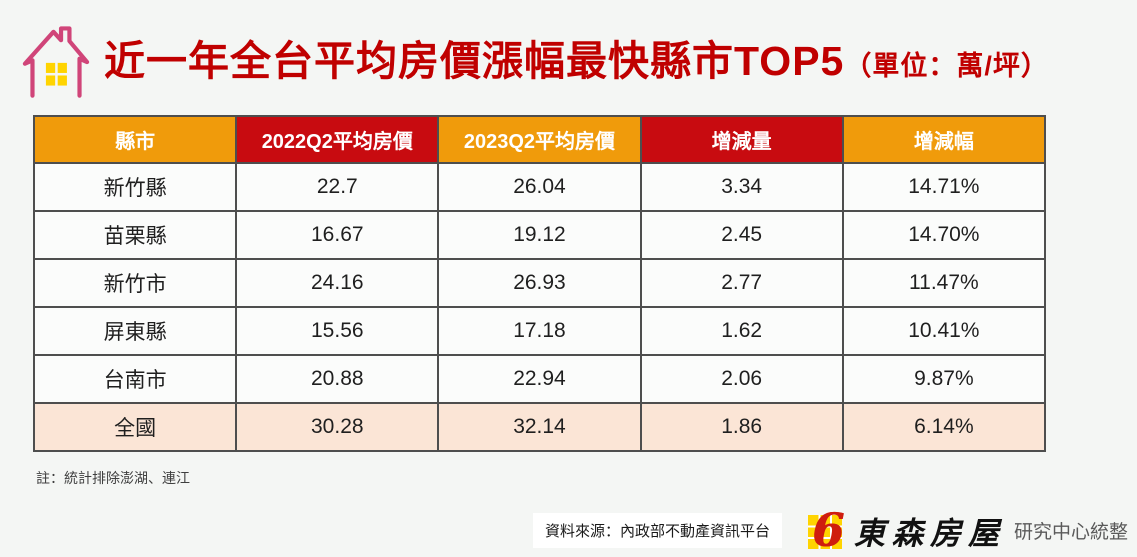 This screenshot has width=1137, height=557. I want to click on value-cell: 17.18, so click(539, 331).